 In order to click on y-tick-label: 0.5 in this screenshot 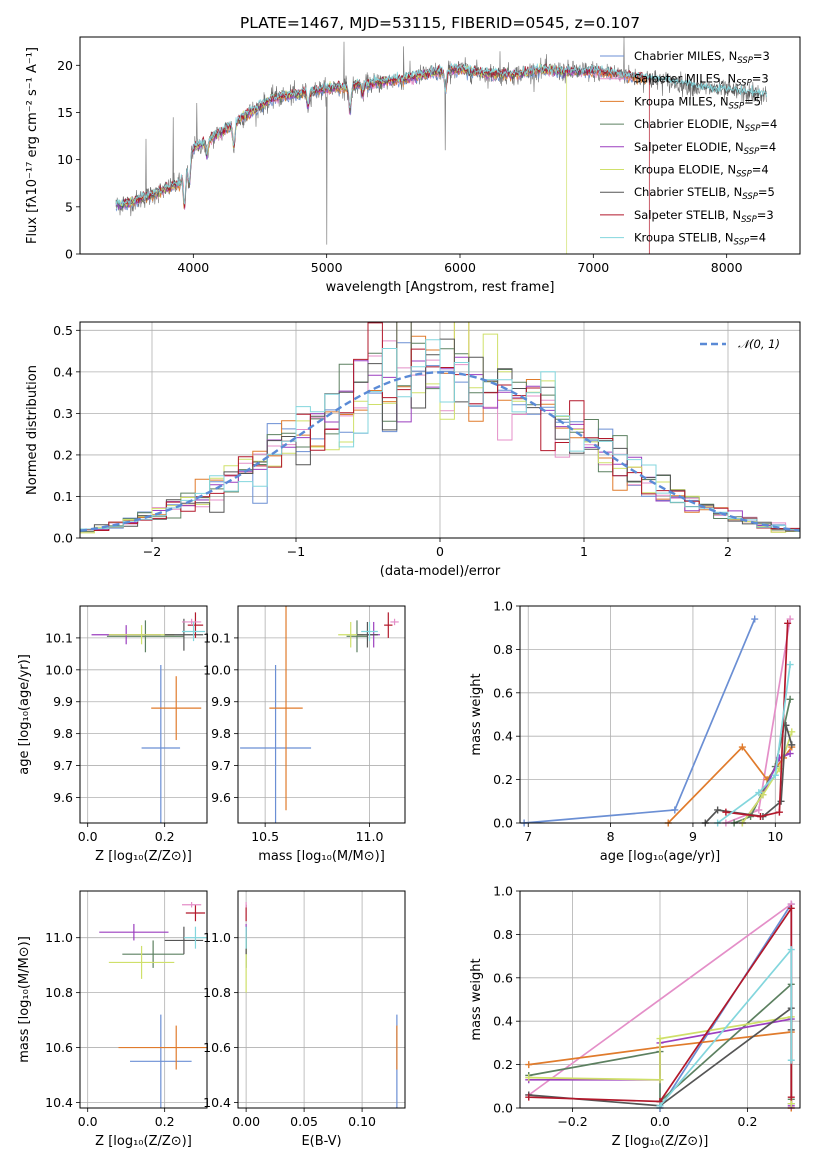, I will do `click(63, 330)`.